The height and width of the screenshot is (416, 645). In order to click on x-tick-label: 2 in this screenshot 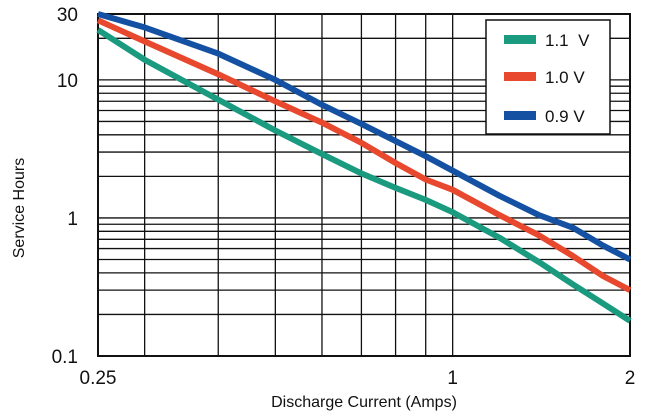, I will do `click(630, 378)`.